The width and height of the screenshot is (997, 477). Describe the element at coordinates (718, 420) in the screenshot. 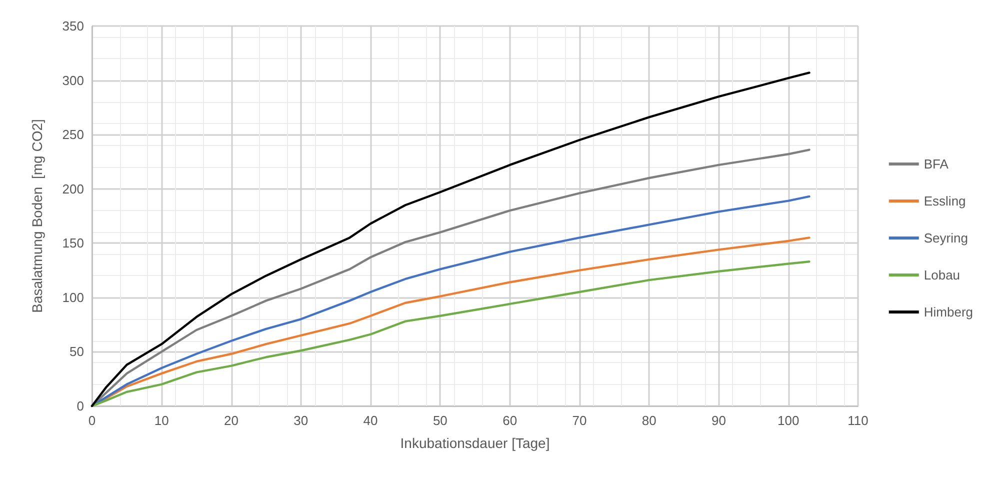

I see `x-tick-label: 90` at that location.